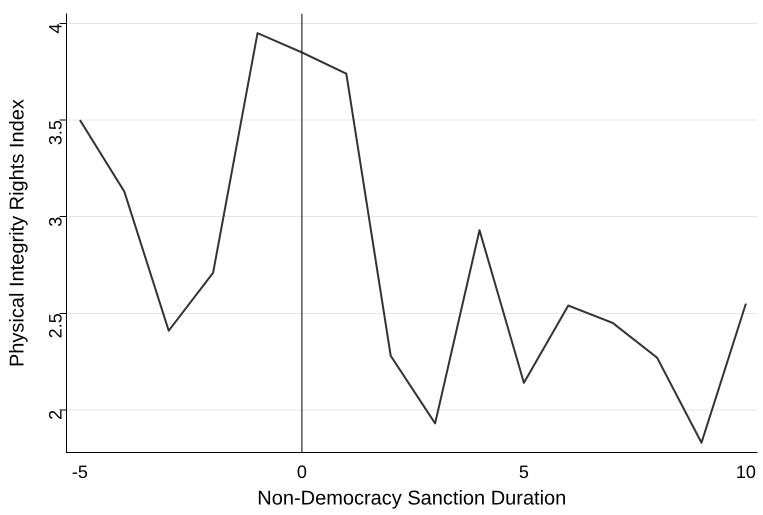 The height and width of the screenshot is (515, 763). What do you see at coordinates (523, 472) in the screenshot?
I see `x-tick-label: 5` at bounding box center [523, 472].